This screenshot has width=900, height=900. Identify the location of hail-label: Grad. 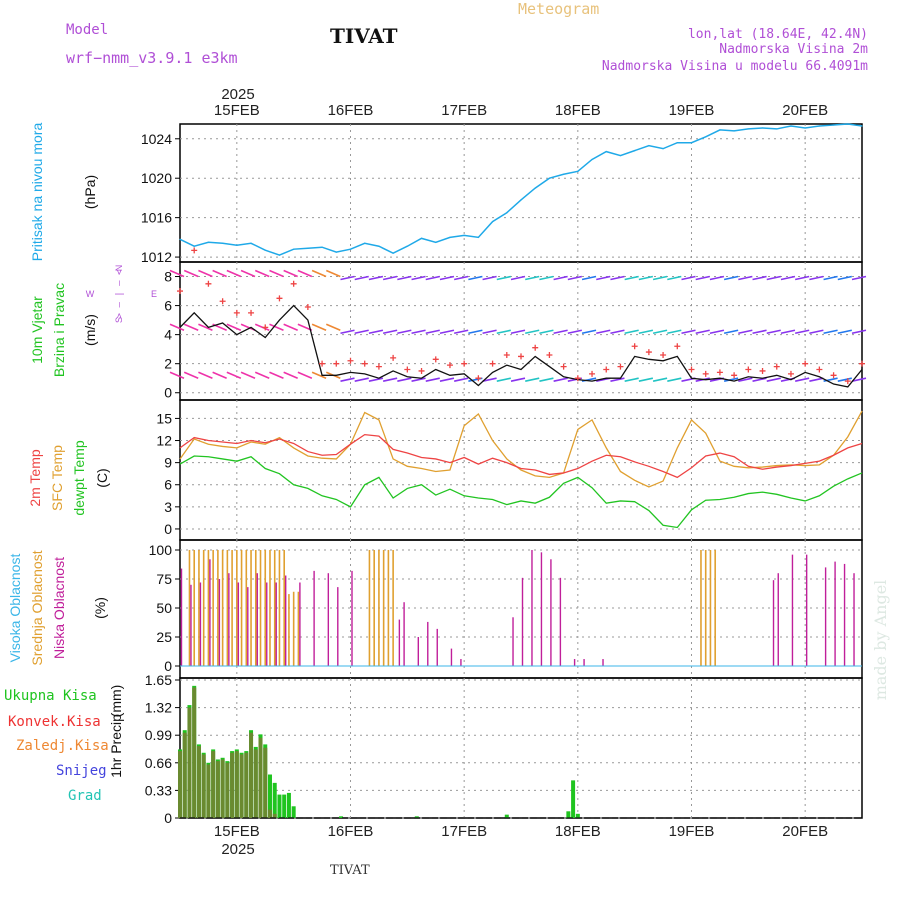
(85, 796).